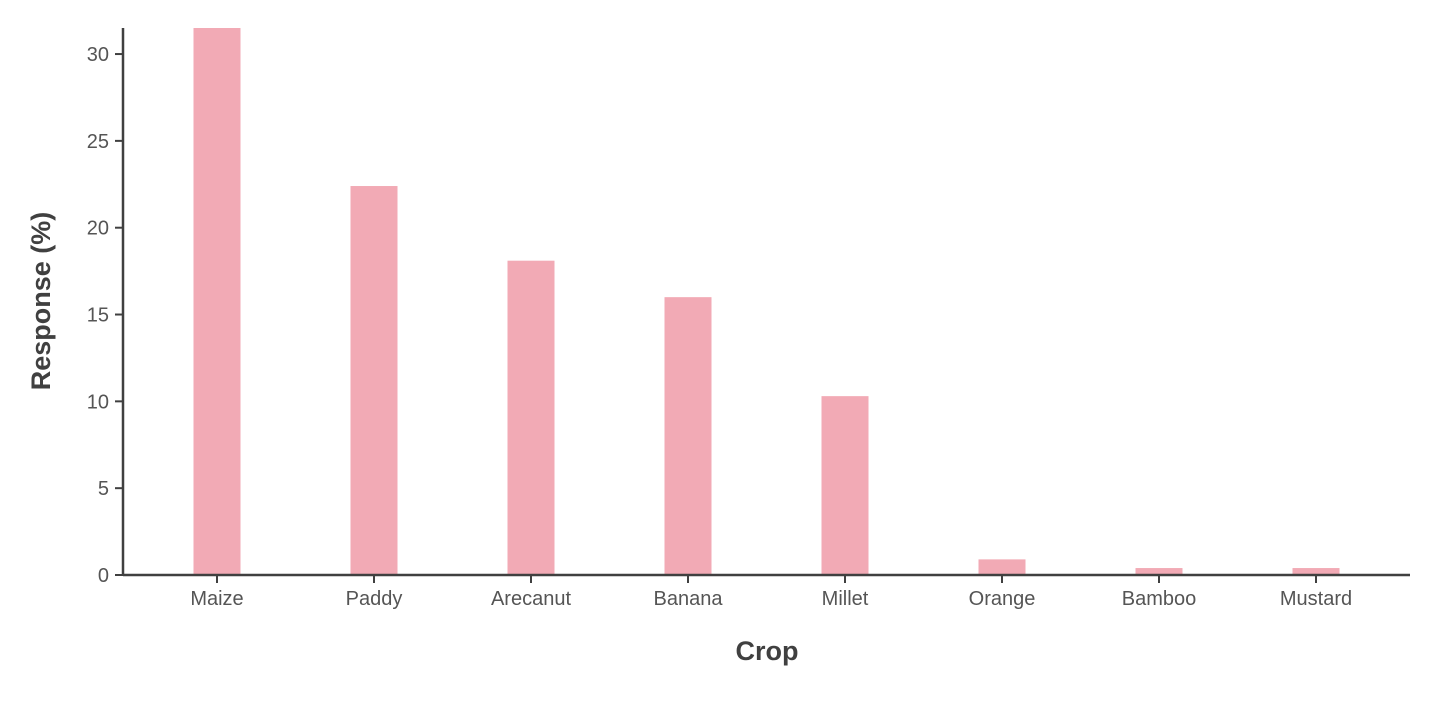  What do you see at coordinates (103, 489) in the screenshot?
I see `y-tick-label: 5` at bounding box center [103, 489].